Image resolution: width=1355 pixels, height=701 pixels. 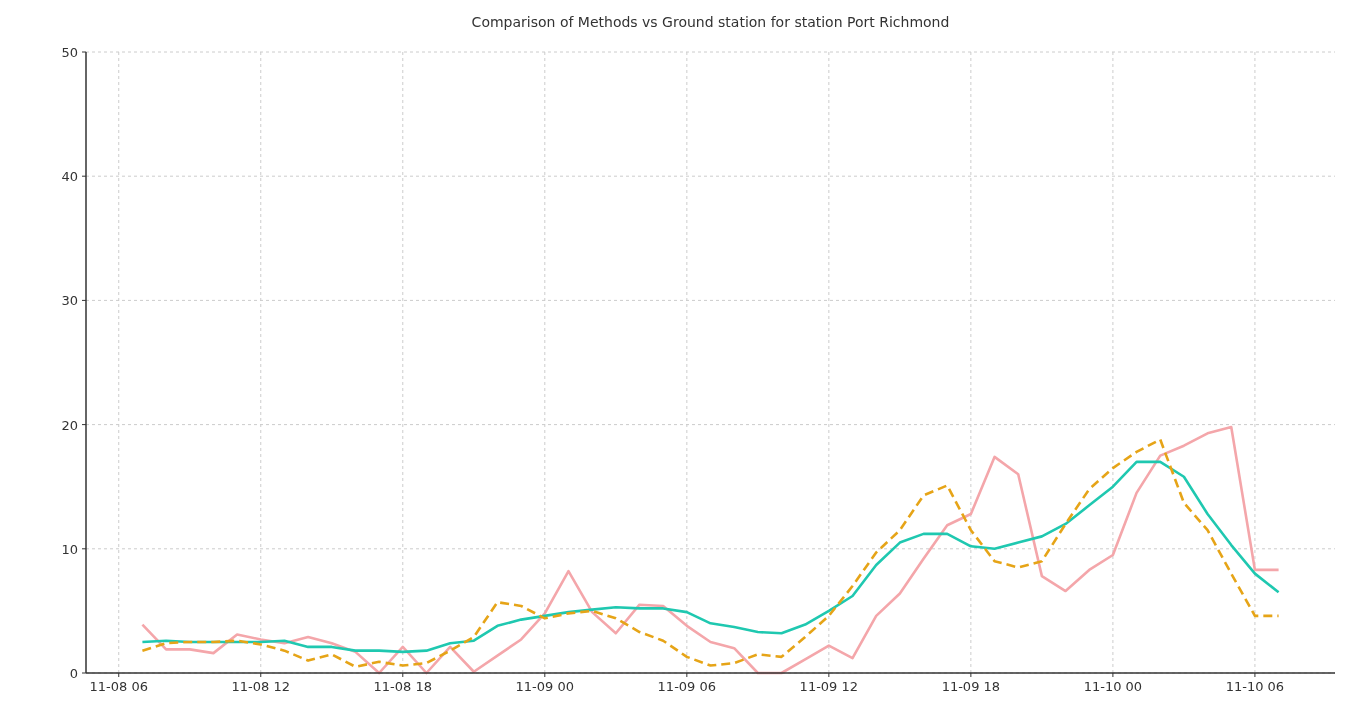 I want to click on y-tick-label: 50, so click(x=69, y=52).